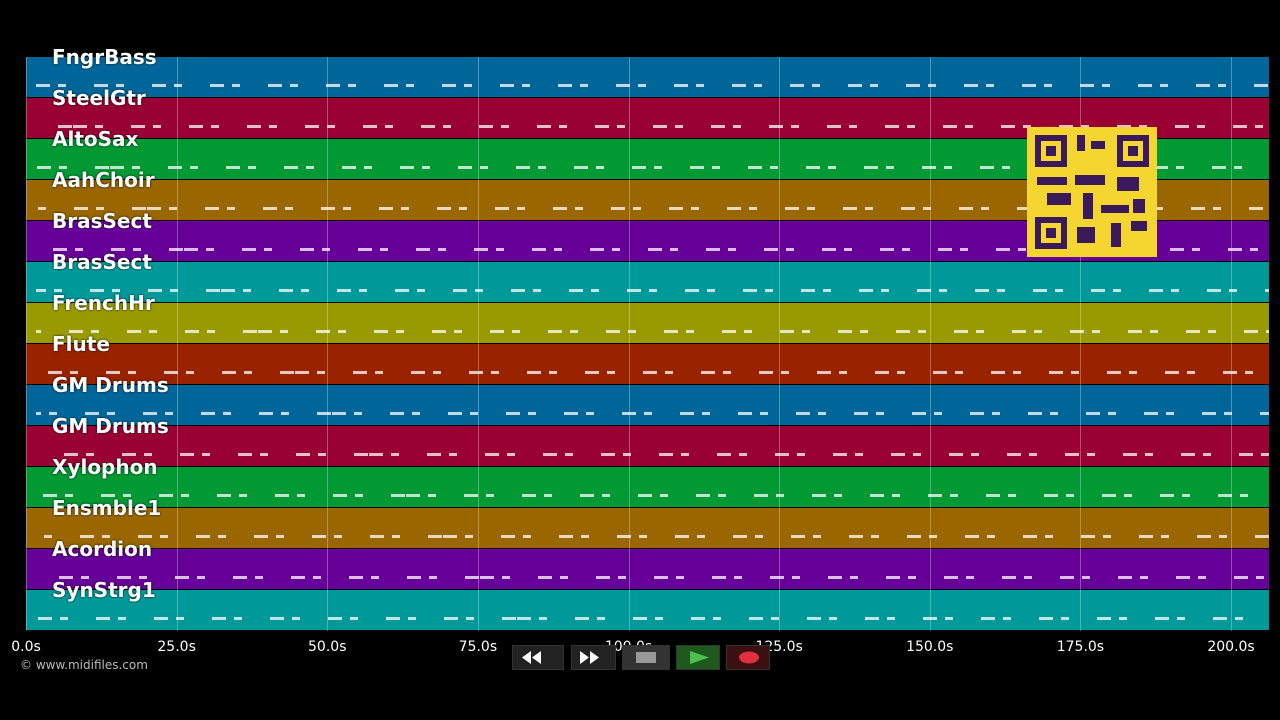 The image size is (1280, 720). What do you see at coordinates (646, 657) in the screenshot?
I see `stop-button` at bounding box center [646, 657].